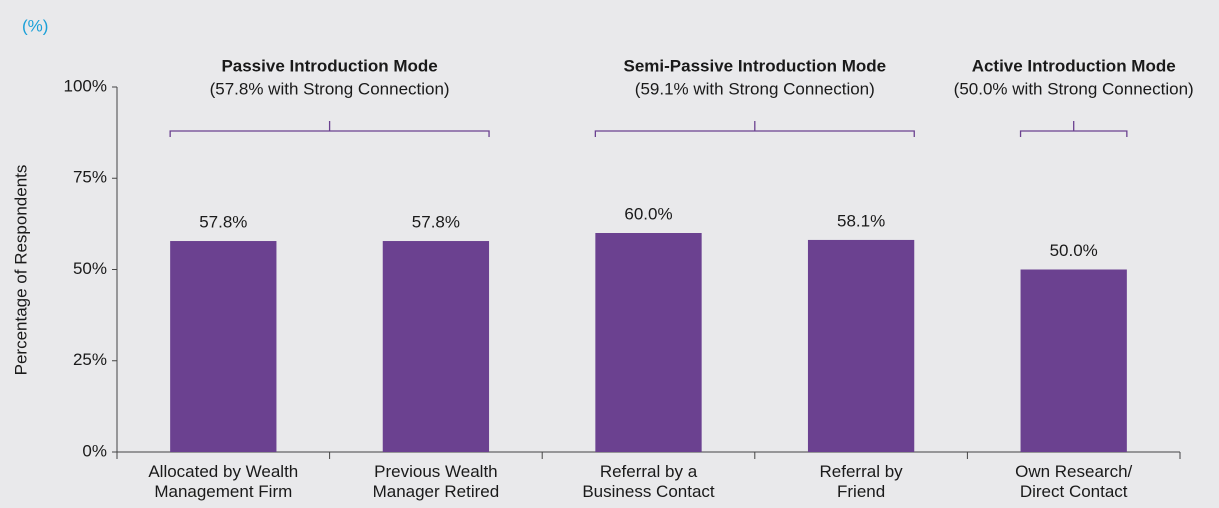  Describe the element at coordinates (330, 88) in the screenshot. I see `group-subtitle: (57.8% with Strong Connection)` at that location.